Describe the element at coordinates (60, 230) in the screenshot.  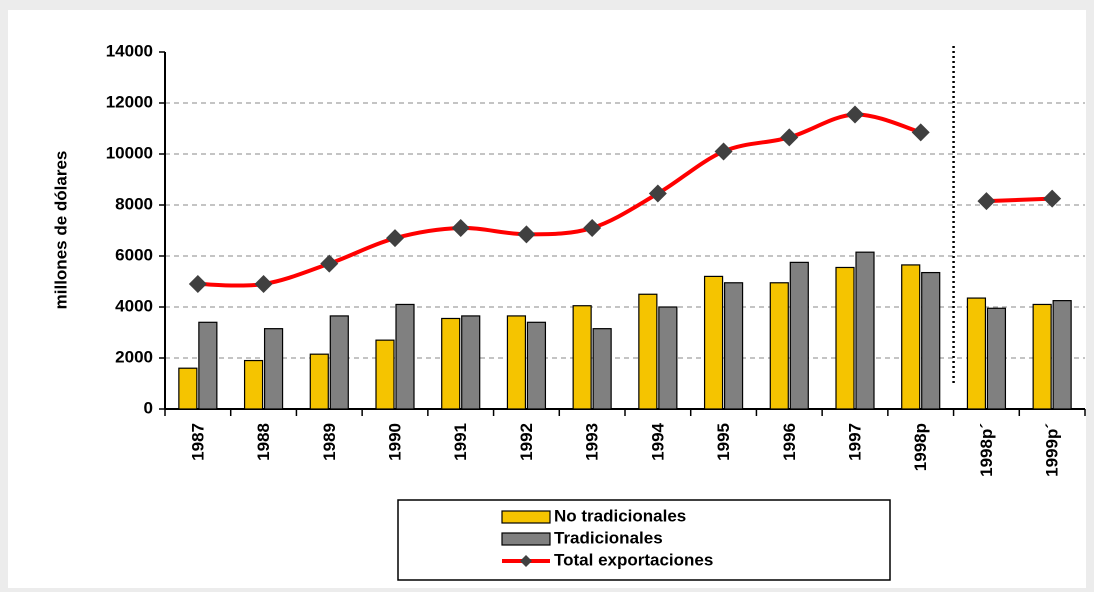
I see `y-axis-label: millones de dólares` at that location.